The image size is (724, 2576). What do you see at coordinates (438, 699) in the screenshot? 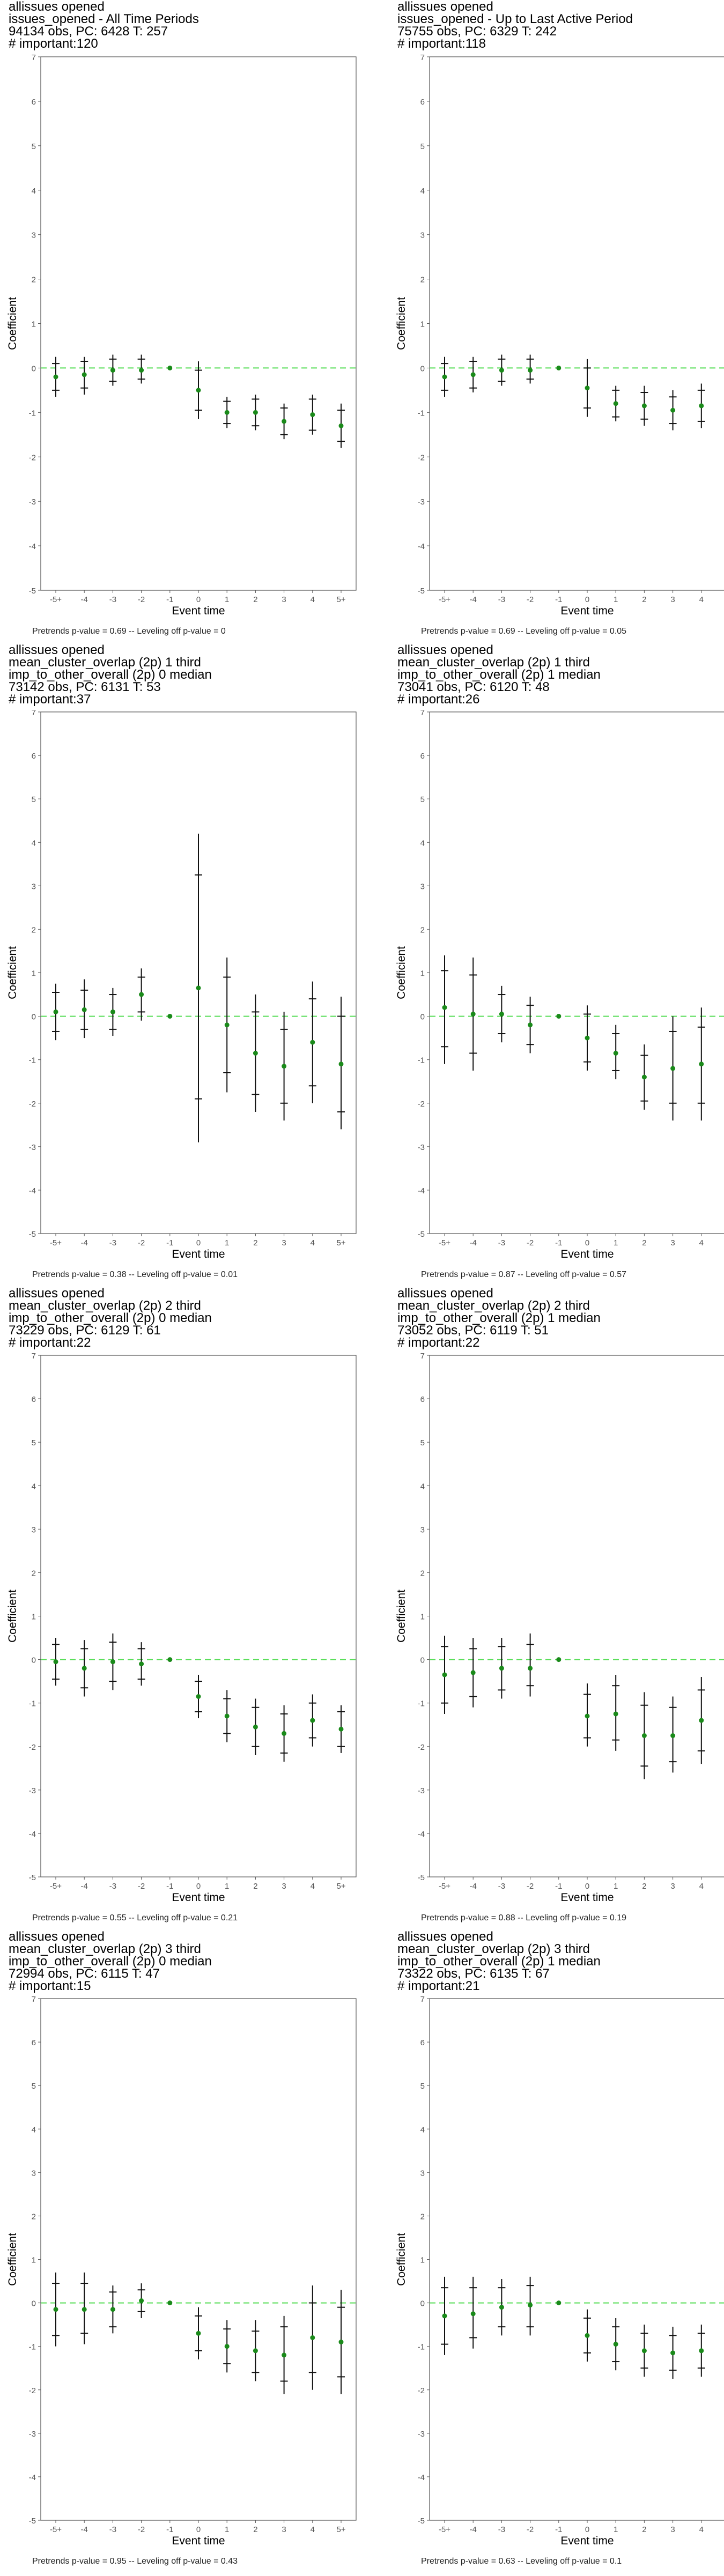
I see `chart-title-line: # important:26` at bounding box center [438, 699].